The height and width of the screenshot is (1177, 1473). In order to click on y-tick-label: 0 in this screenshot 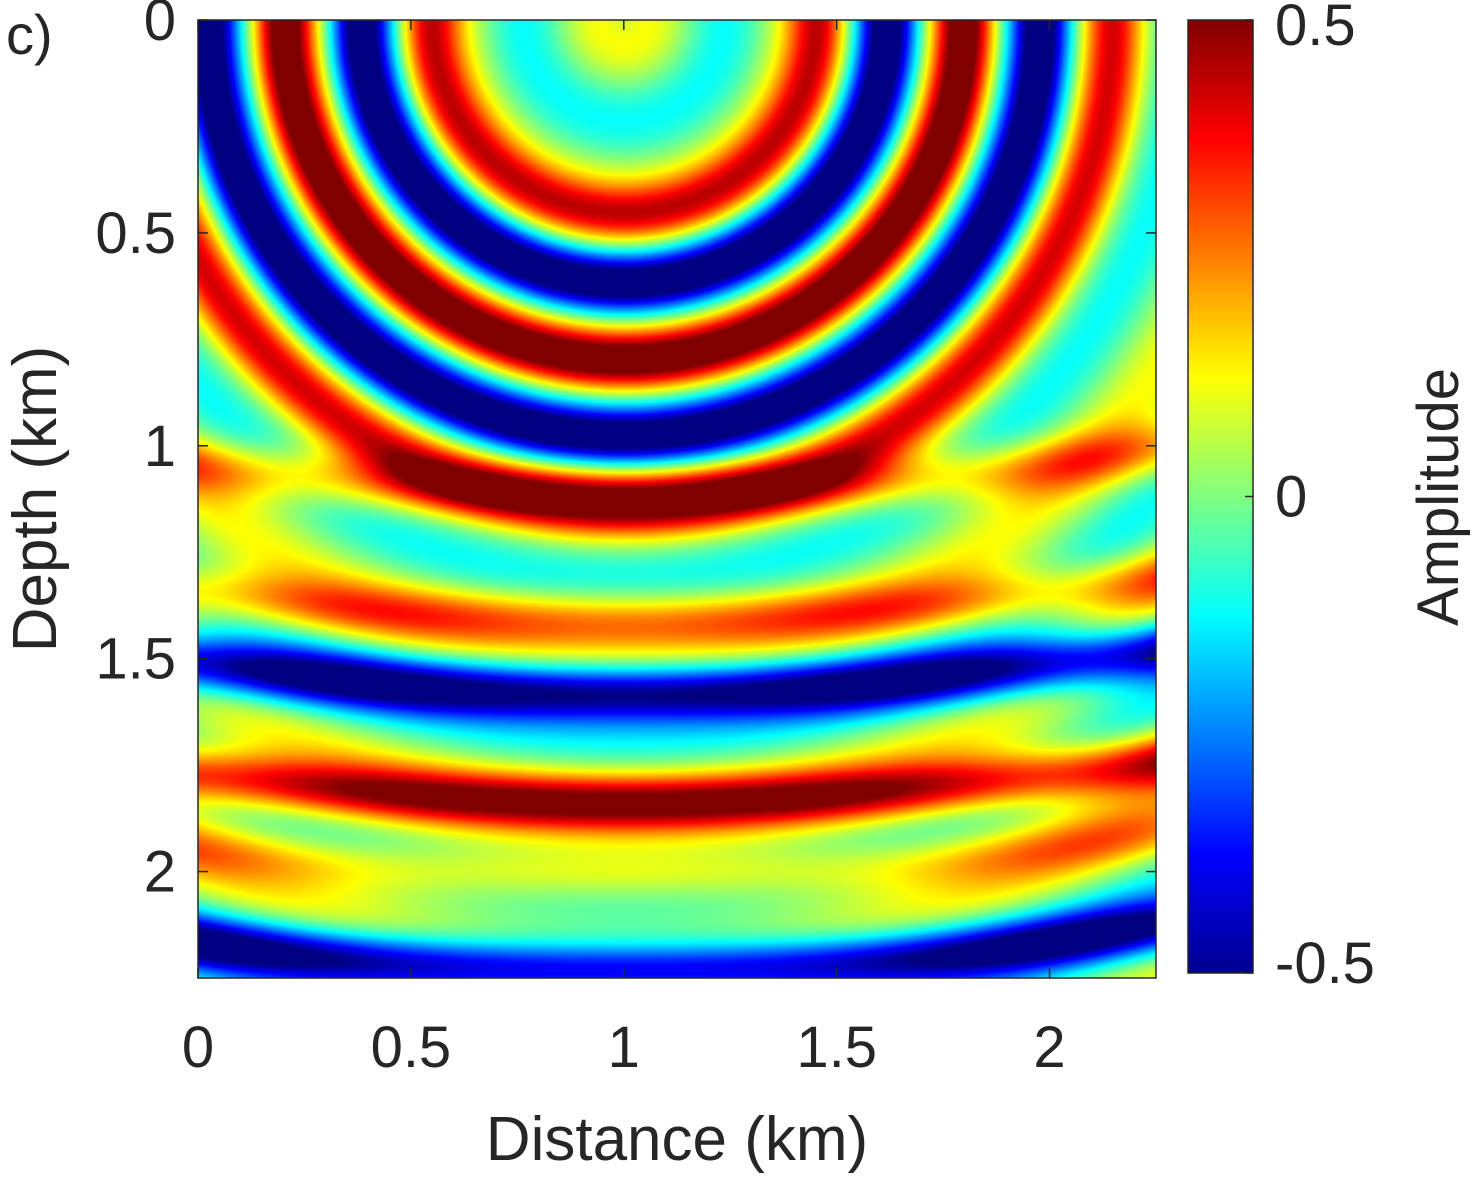, I will do `click(160, 26)`.